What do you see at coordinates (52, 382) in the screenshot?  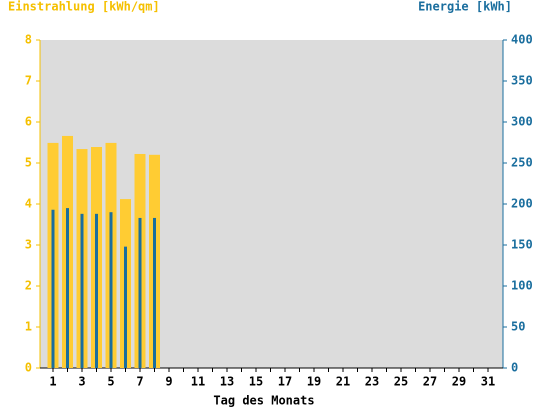 I see `x-tick-label: 1` at bounding box center [52, 382].